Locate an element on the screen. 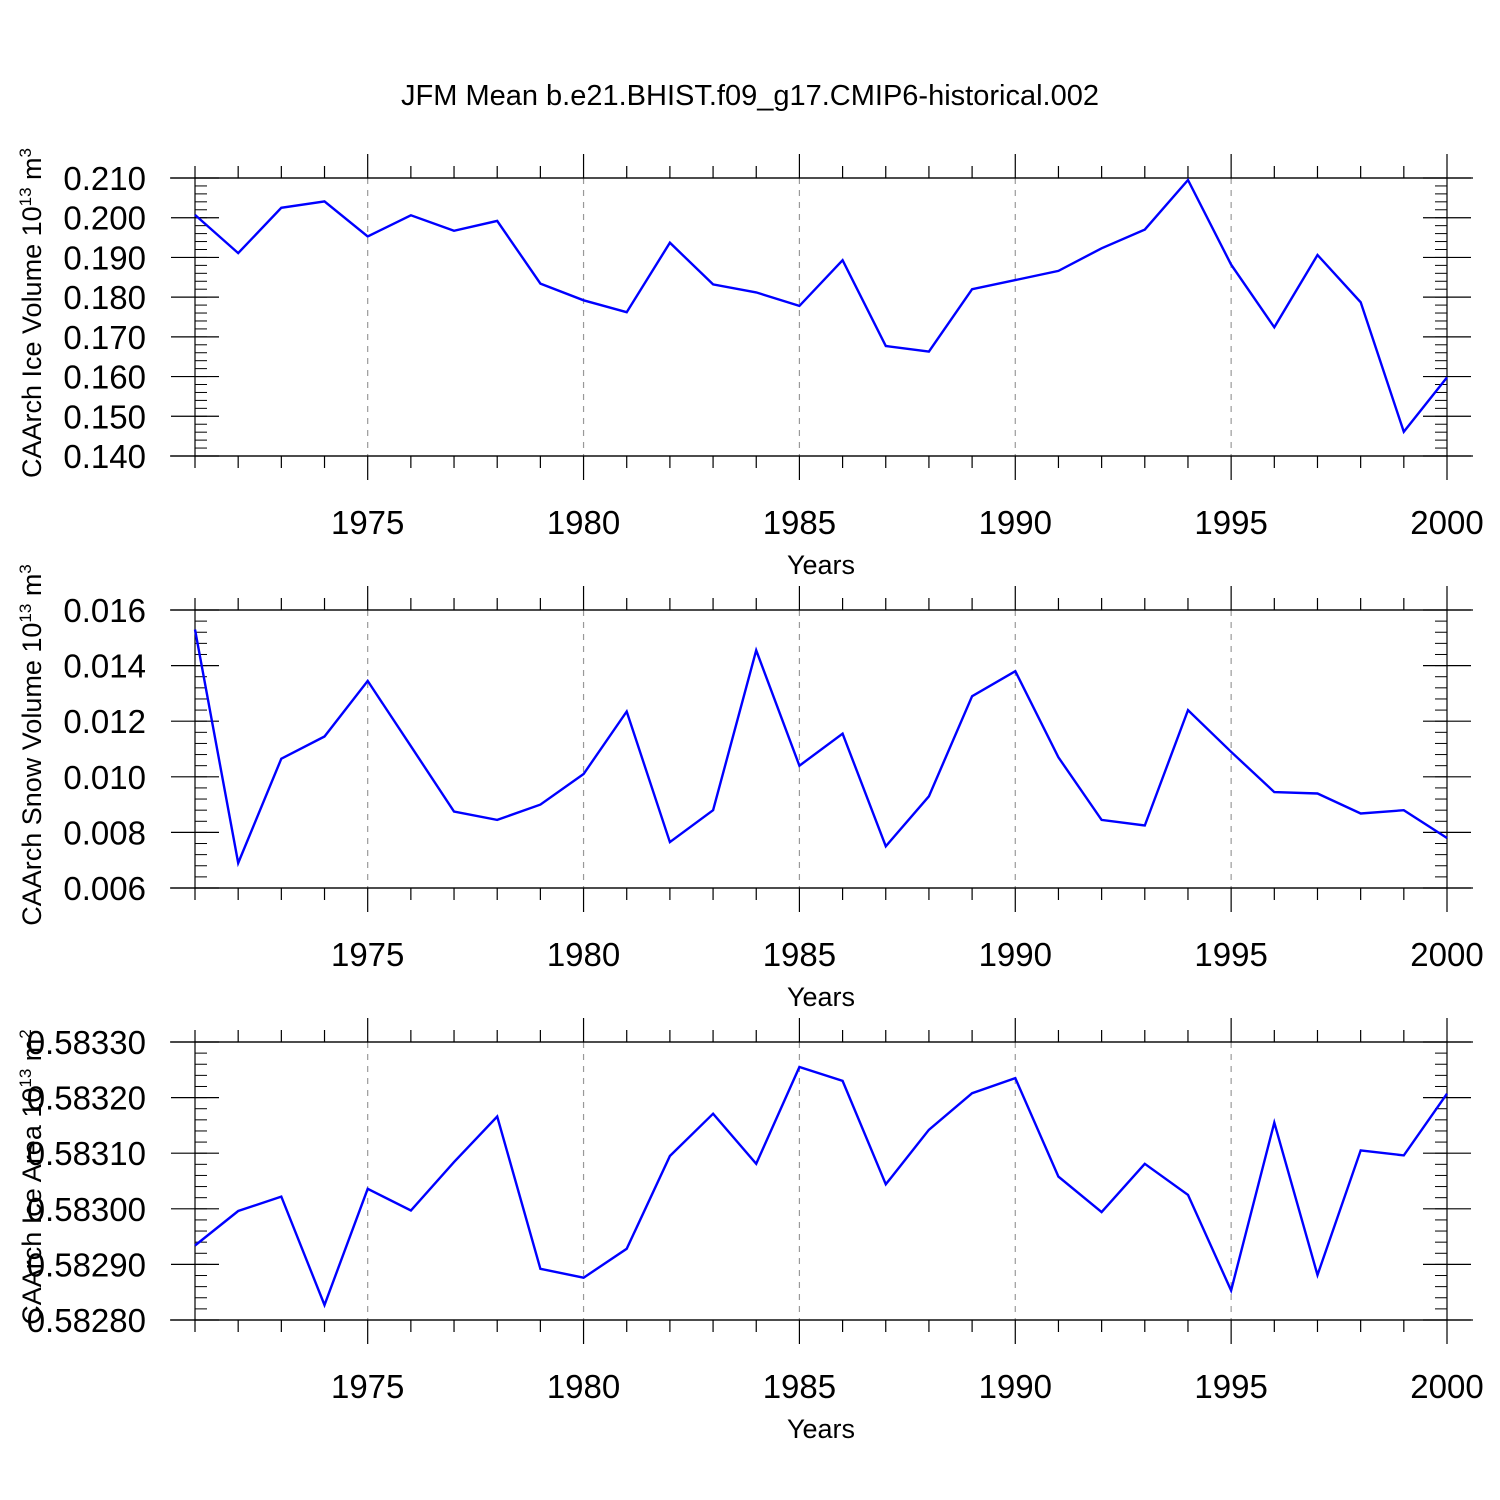  y-tick-label: 0.008 is located at coordinates (104, 832).